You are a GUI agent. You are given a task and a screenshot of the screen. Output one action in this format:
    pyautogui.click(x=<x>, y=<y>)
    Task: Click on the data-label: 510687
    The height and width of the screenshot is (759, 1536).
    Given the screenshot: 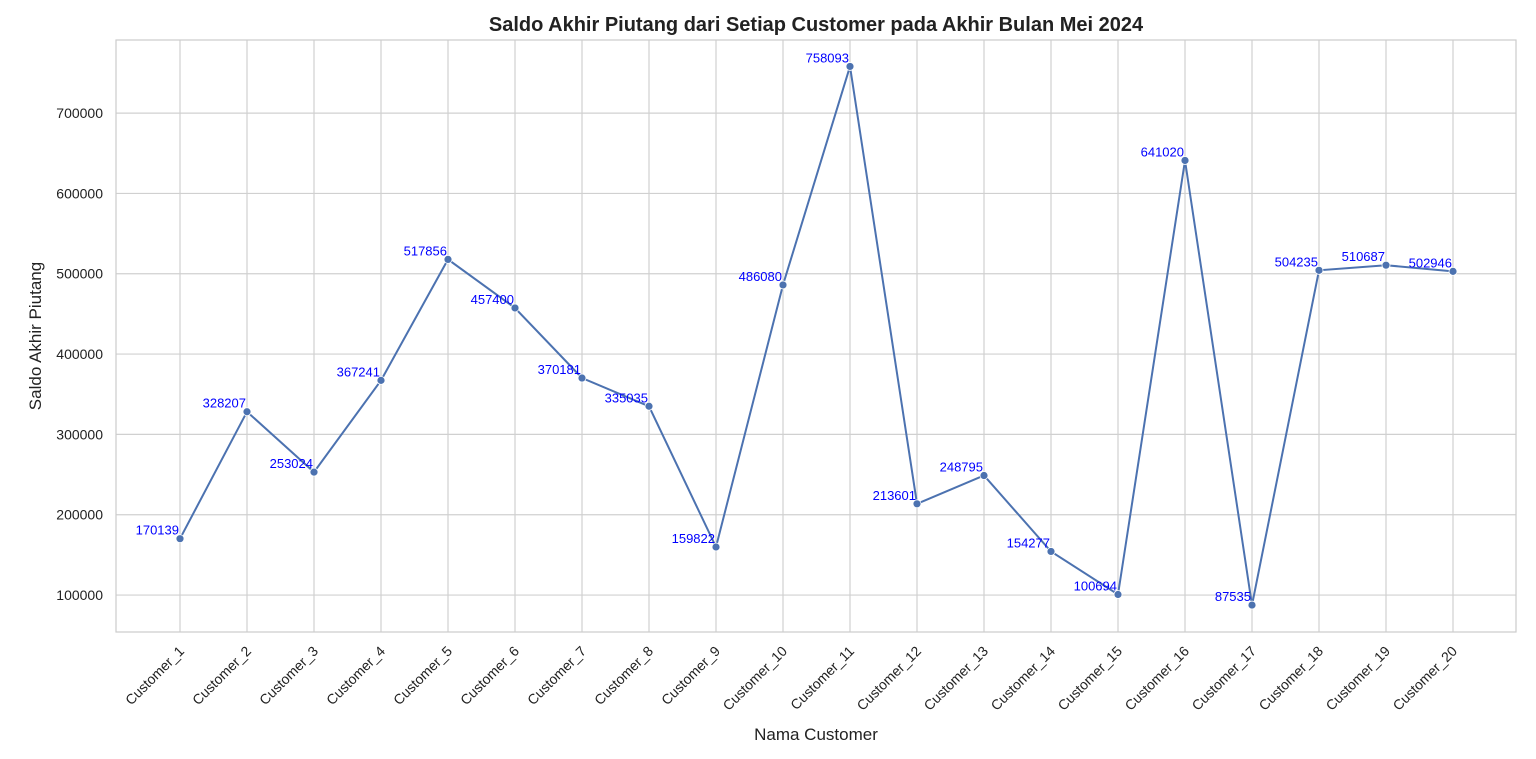 What is the action you would take?
    pyautogui.click(x=1363, y=256)
    